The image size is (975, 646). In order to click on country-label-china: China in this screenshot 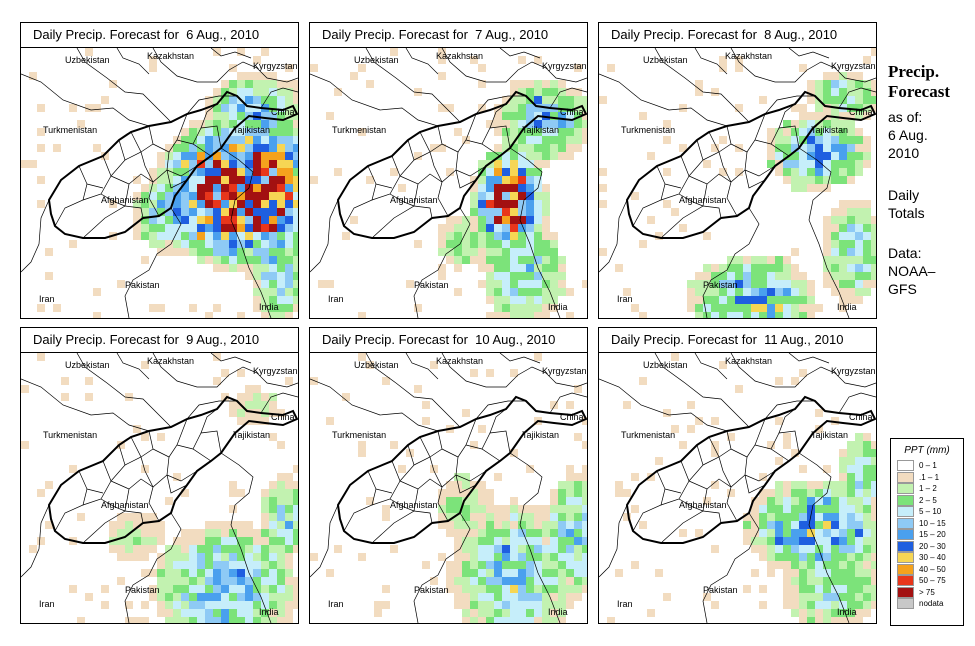, I will do `click(283, 417)`.